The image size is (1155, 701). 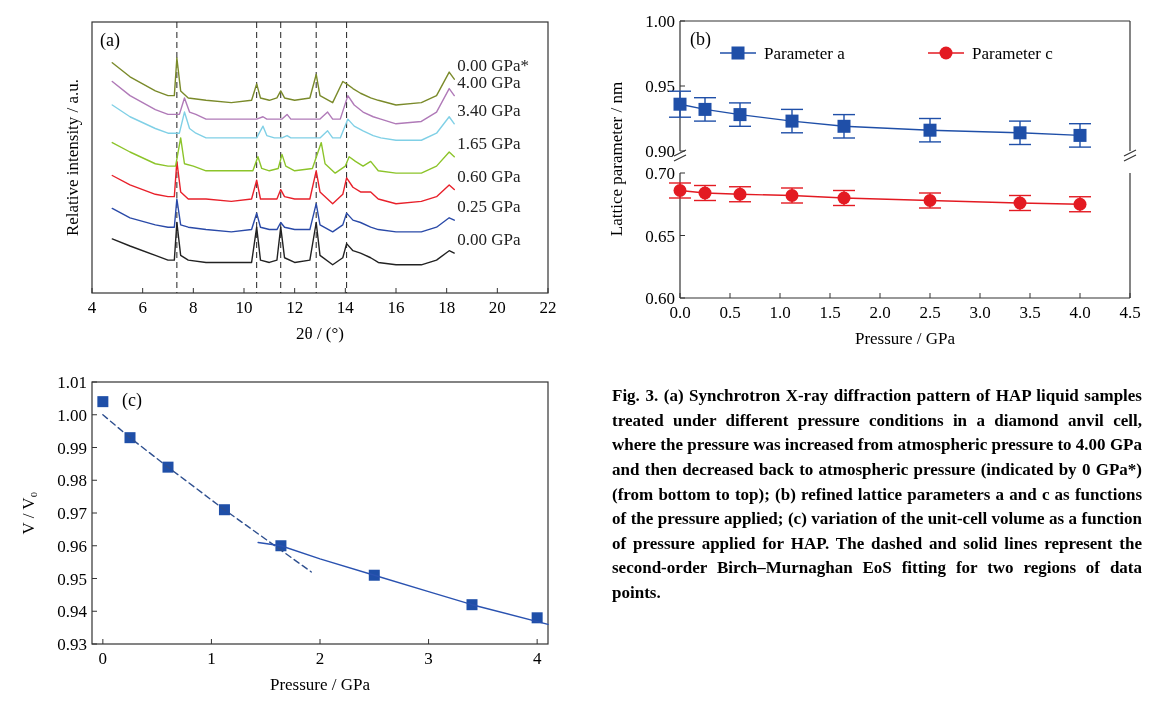 What do you see at coordinates (396, 307) in the screenshot?
I see `x-tick-label: 16` at bounding box center [396, 307].